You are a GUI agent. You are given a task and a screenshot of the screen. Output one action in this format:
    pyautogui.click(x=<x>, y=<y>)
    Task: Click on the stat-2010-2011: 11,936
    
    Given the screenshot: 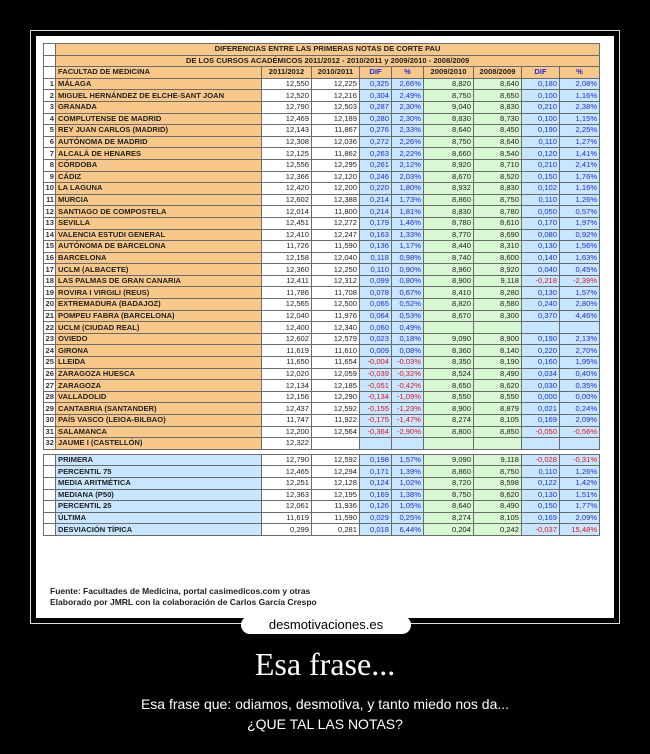 What is the action you would take?
    pyautogui.click(x=335, y=506)
    